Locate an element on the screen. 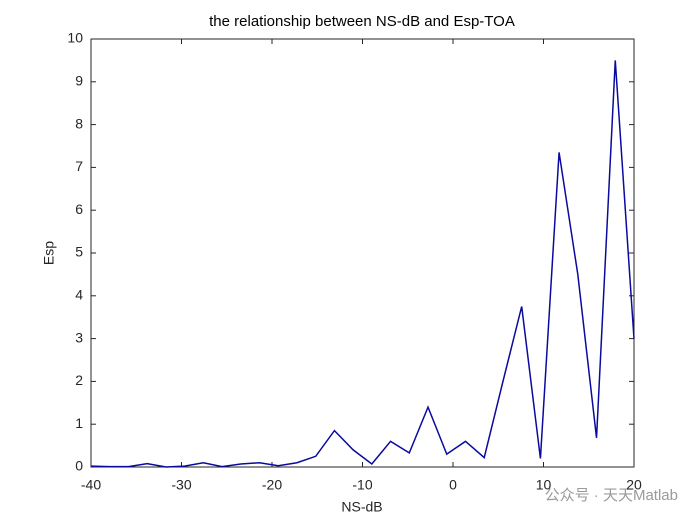  x-tick-label: 20 is located at coordinates (634, 485).